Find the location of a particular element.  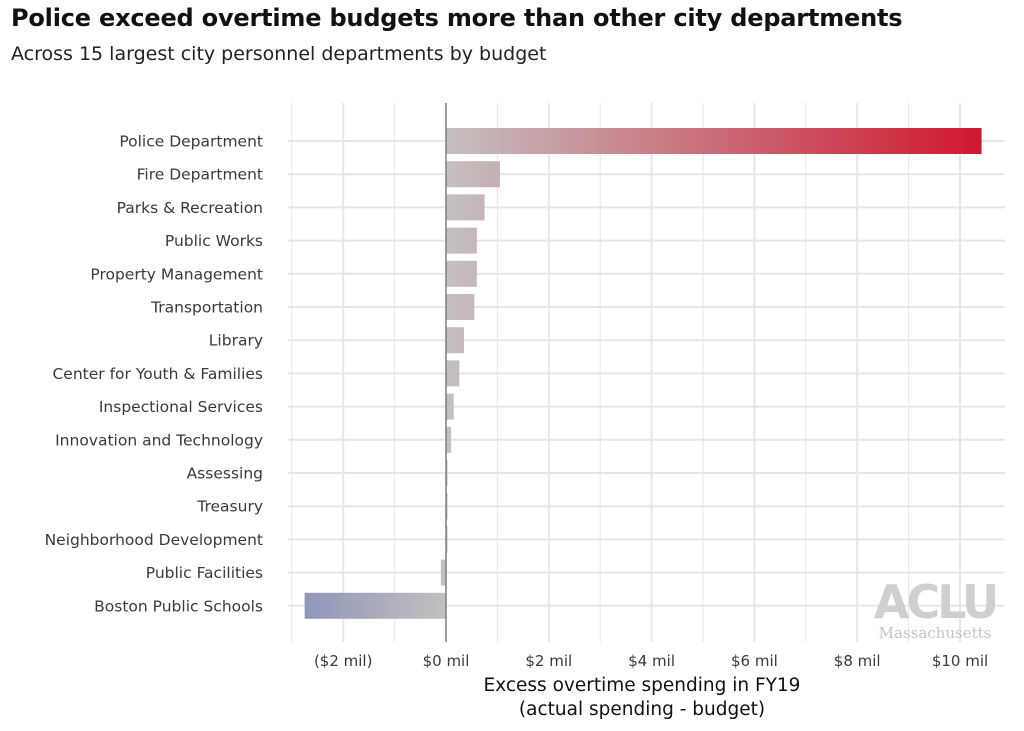

bar-public-works is located at coordinates (461, 240).